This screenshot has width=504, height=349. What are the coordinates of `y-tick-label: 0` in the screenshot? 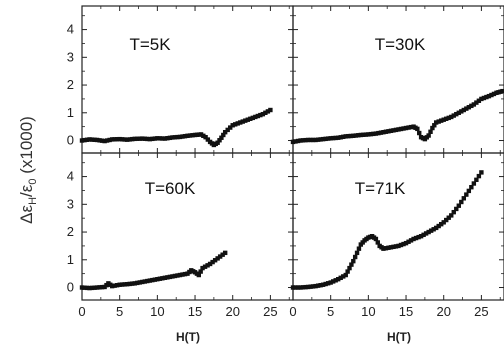 It's located at (70, 287).